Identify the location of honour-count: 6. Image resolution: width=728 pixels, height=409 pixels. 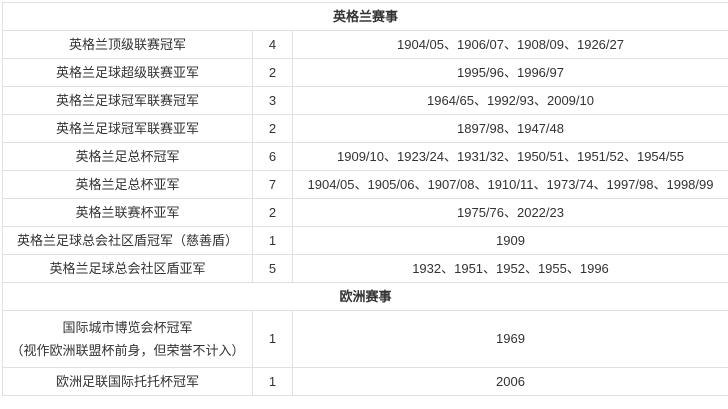
(272, 156).